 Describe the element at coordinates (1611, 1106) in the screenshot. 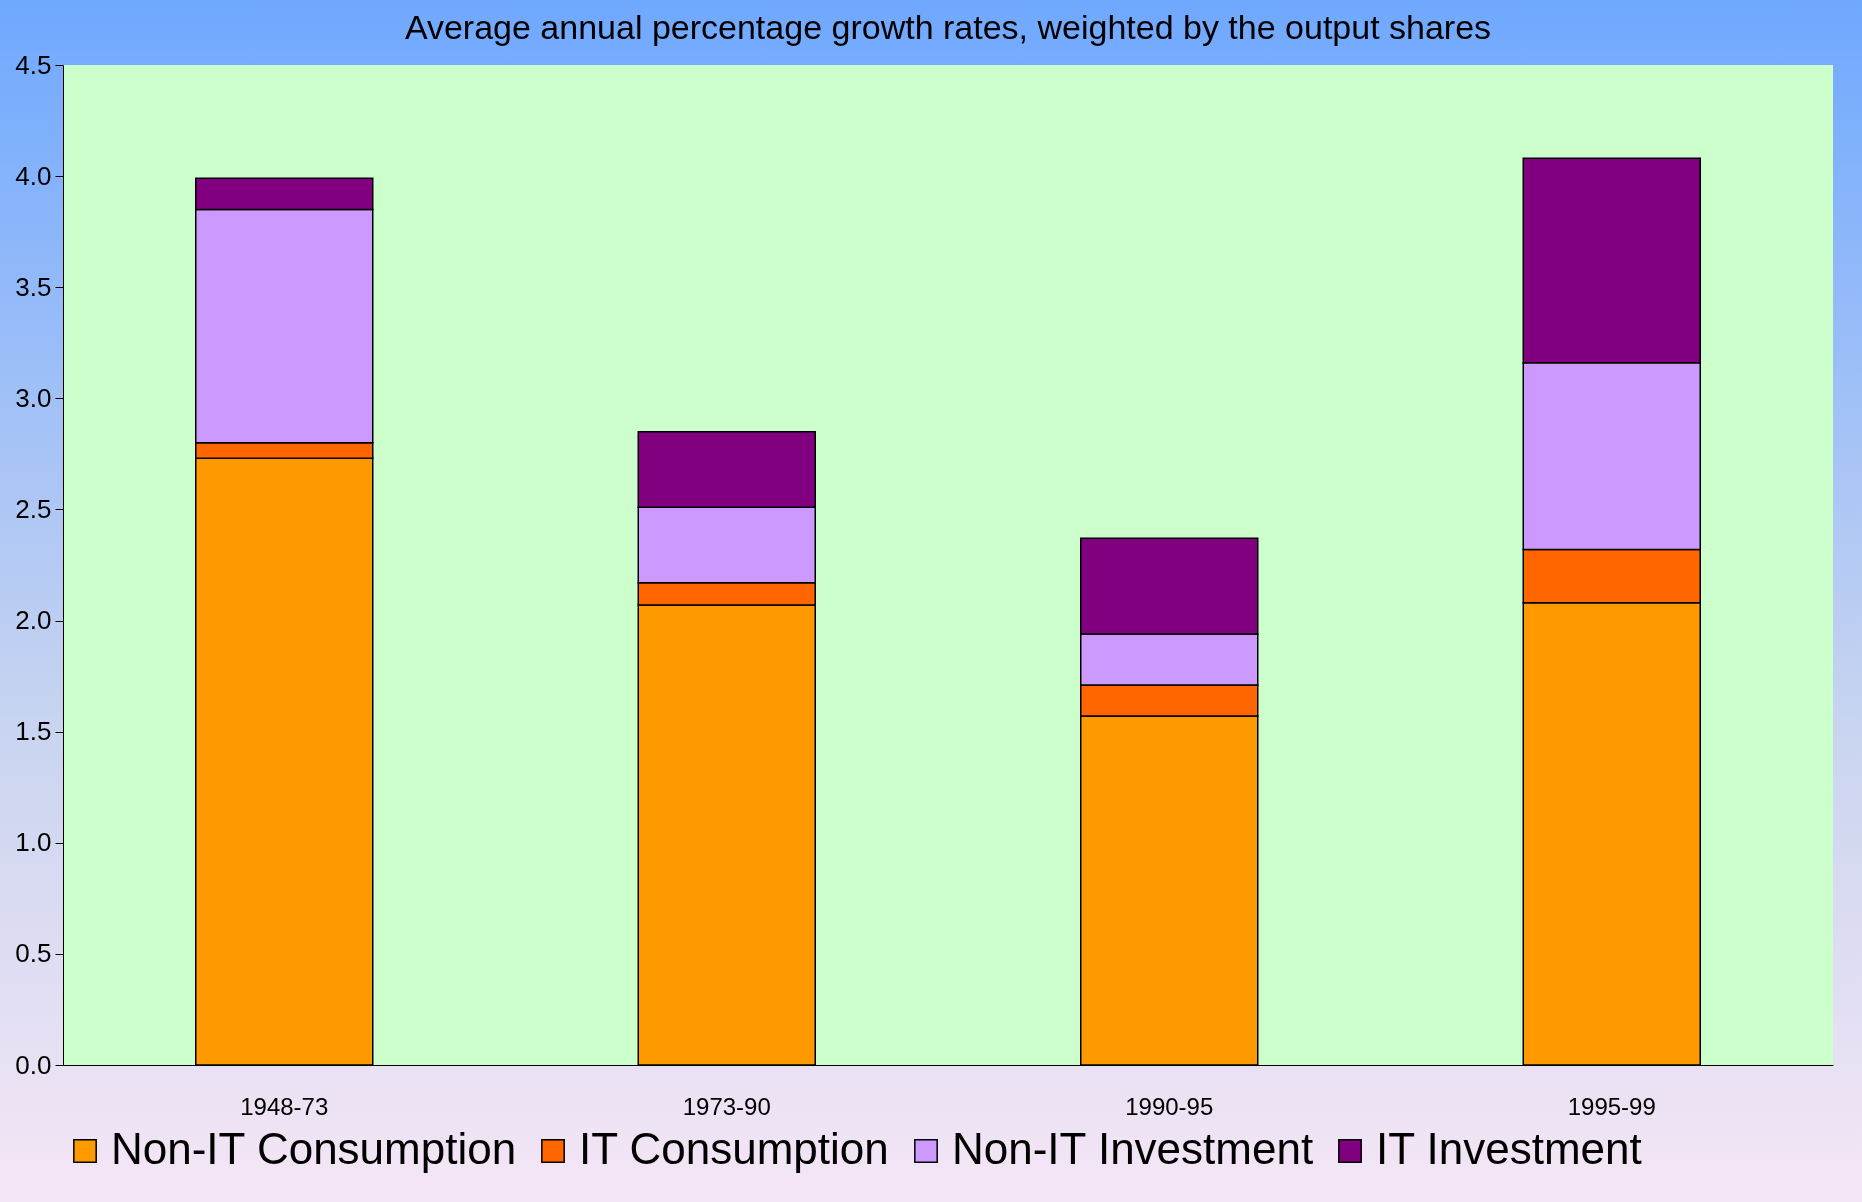

I see `x-tick-label: 1995-99` at that location.